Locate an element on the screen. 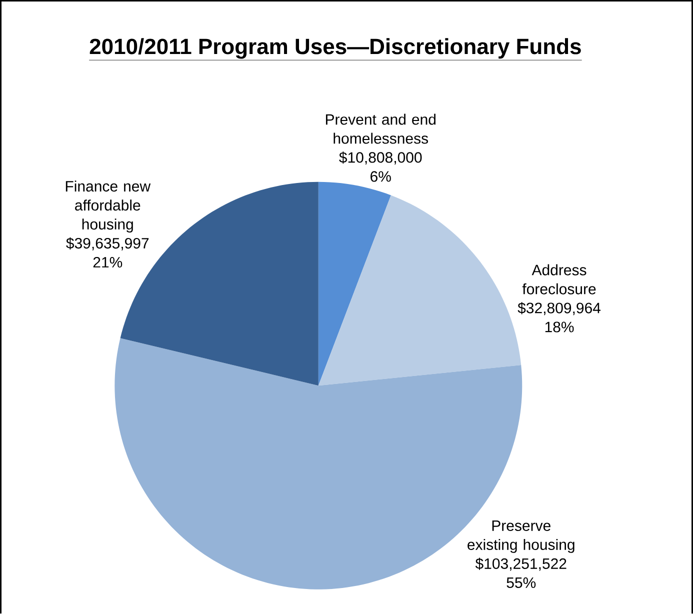 This screenshot has width=693, height=614. text: 55% is located at coordinates (521, 582).